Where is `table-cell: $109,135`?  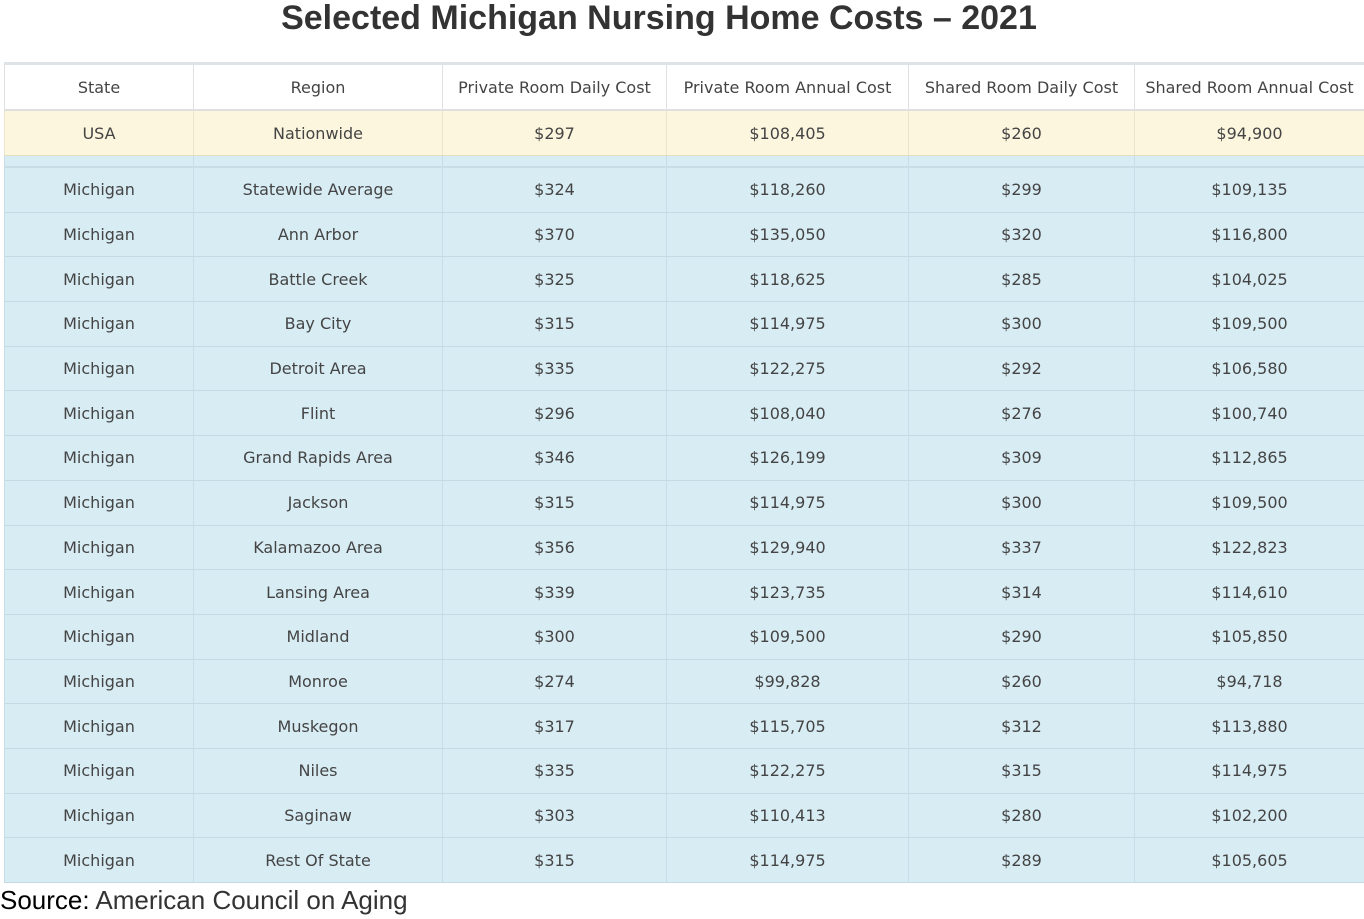
table-cell: $109,135 is located at coordinates (1249, 190).